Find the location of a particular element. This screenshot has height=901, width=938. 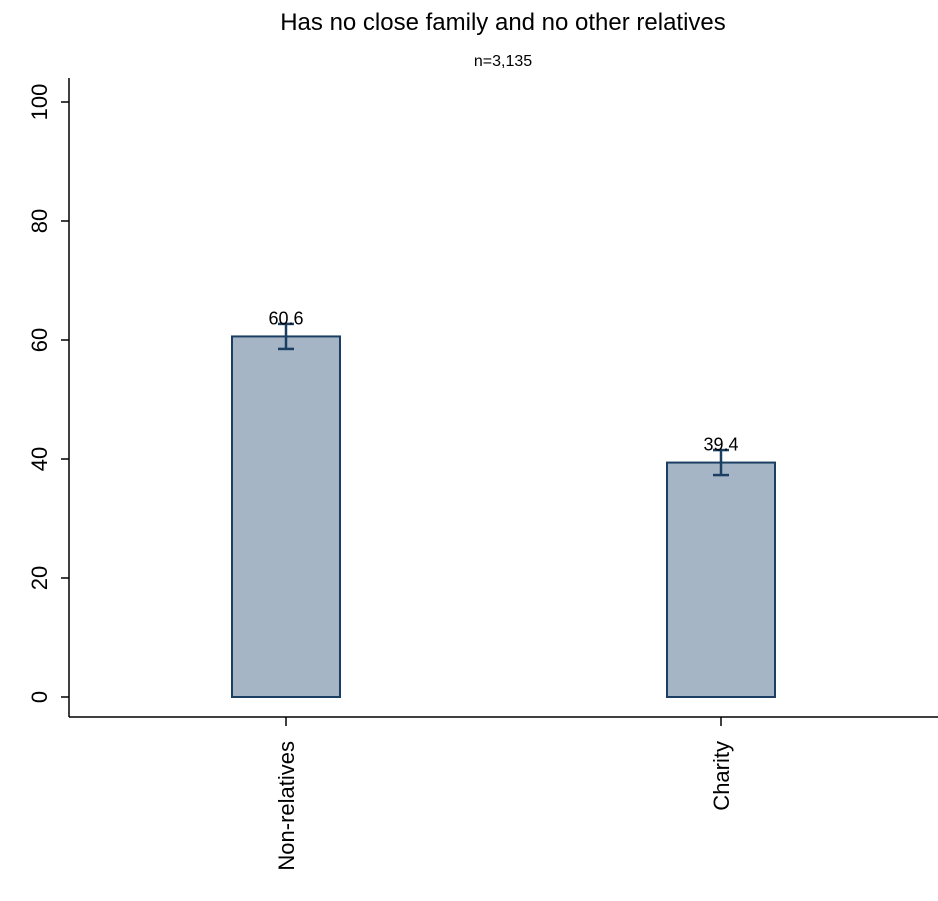

y-tick-label: 80 is located at coordinates (39, 221).